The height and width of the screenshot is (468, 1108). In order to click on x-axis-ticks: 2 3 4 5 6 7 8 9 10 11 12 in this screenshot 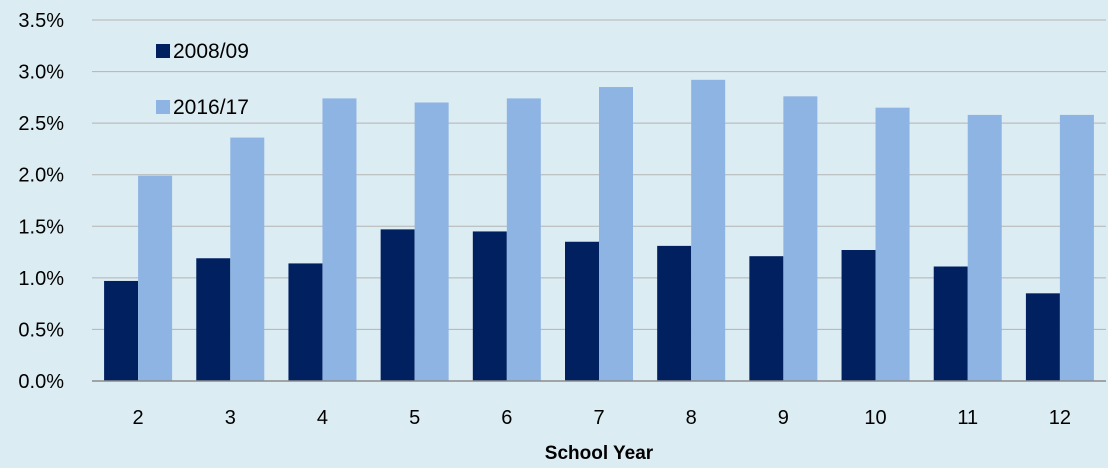, I will do `click(602, 418)`.